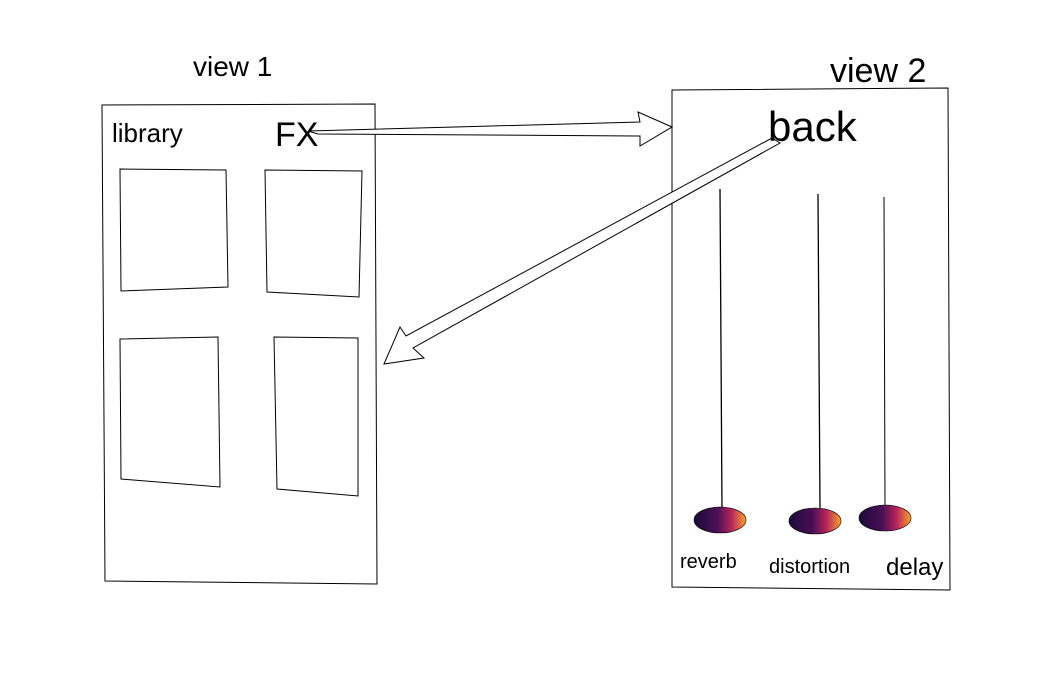  I want to click on view1-title: view 1, so click(233, 66).